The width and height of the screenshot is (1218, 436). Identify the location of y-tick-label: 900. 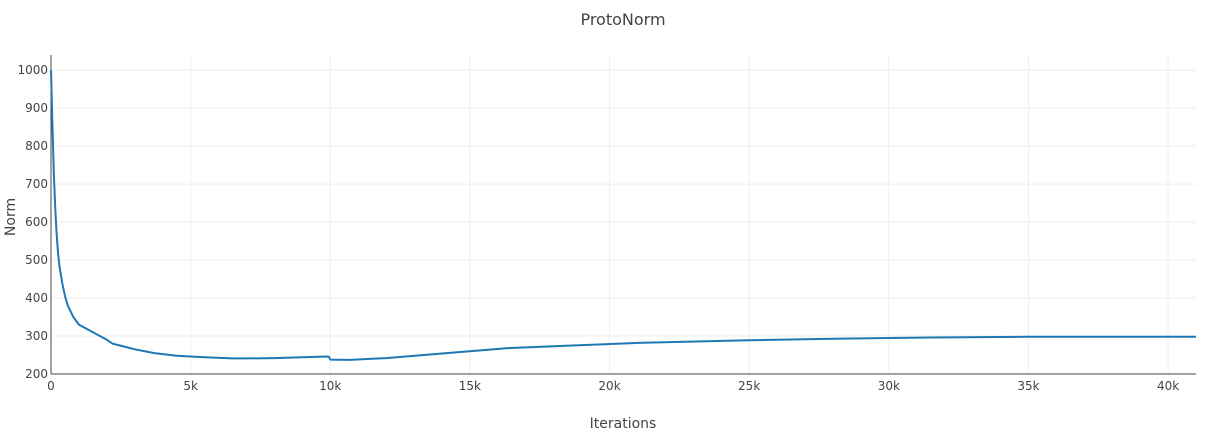
(36, 108).